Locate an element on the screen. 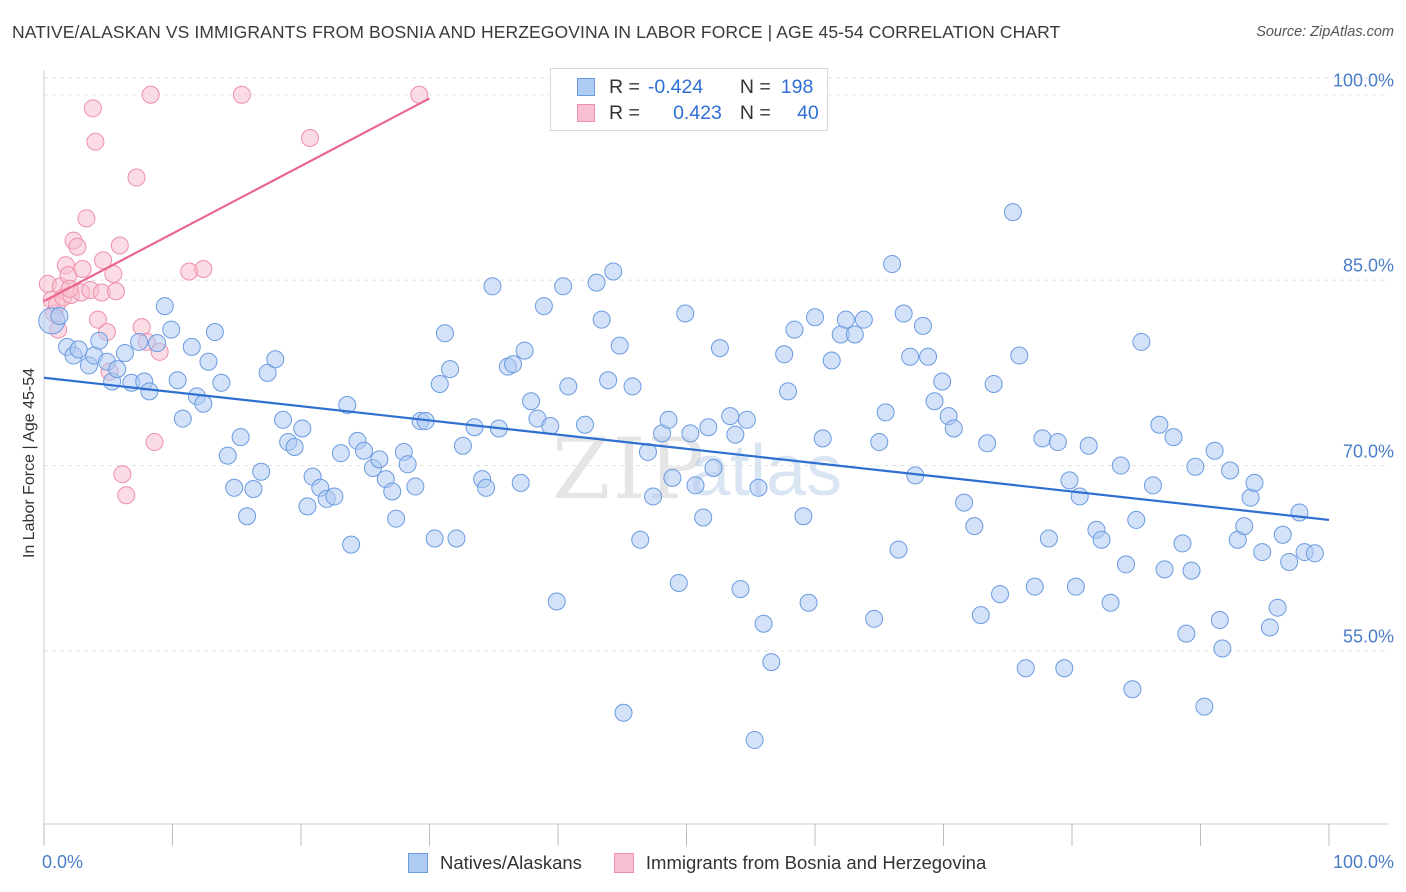 The width and height of the screenshot is (1406, 892). series-swatch-natives is located at coordinates (418, 863).